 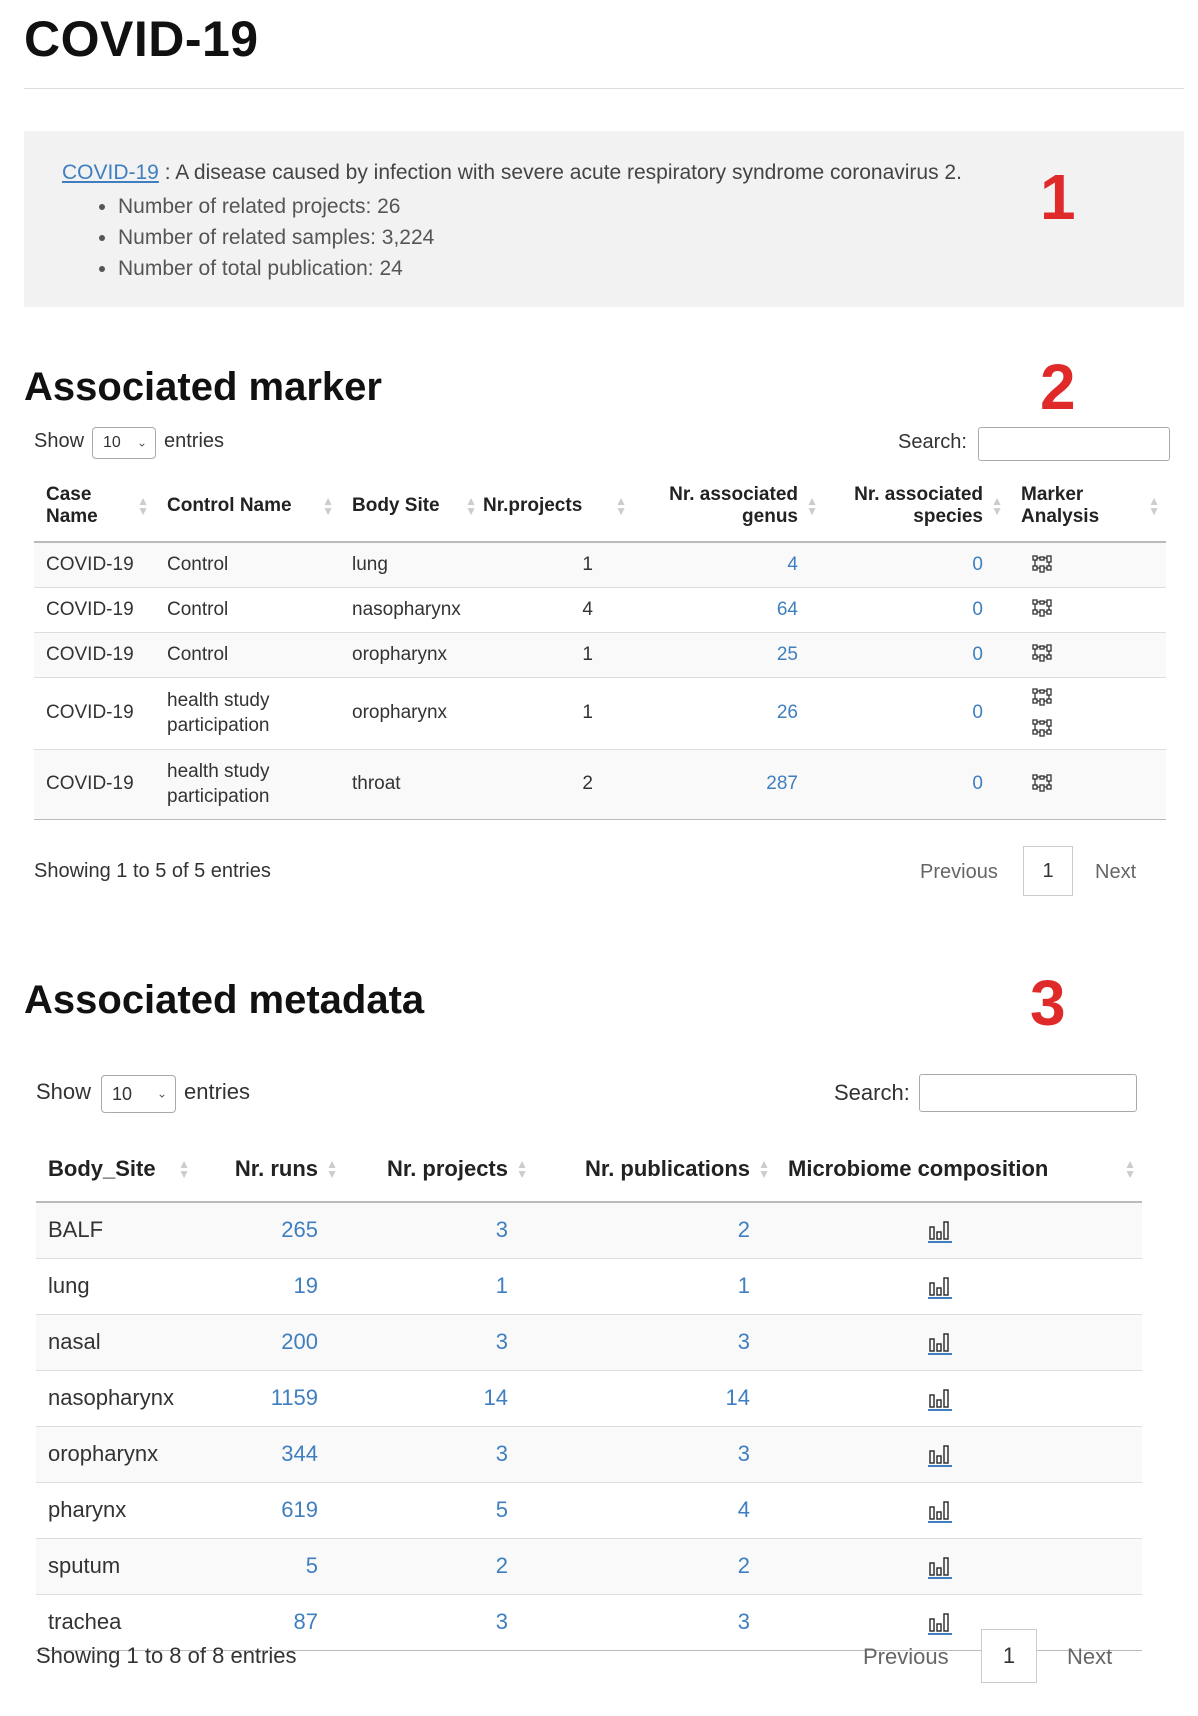 What do you see at coordinates (311, 1565) in the screenshot?
I see `nr-runs-link: 5` at bounding box center [311, 1565].